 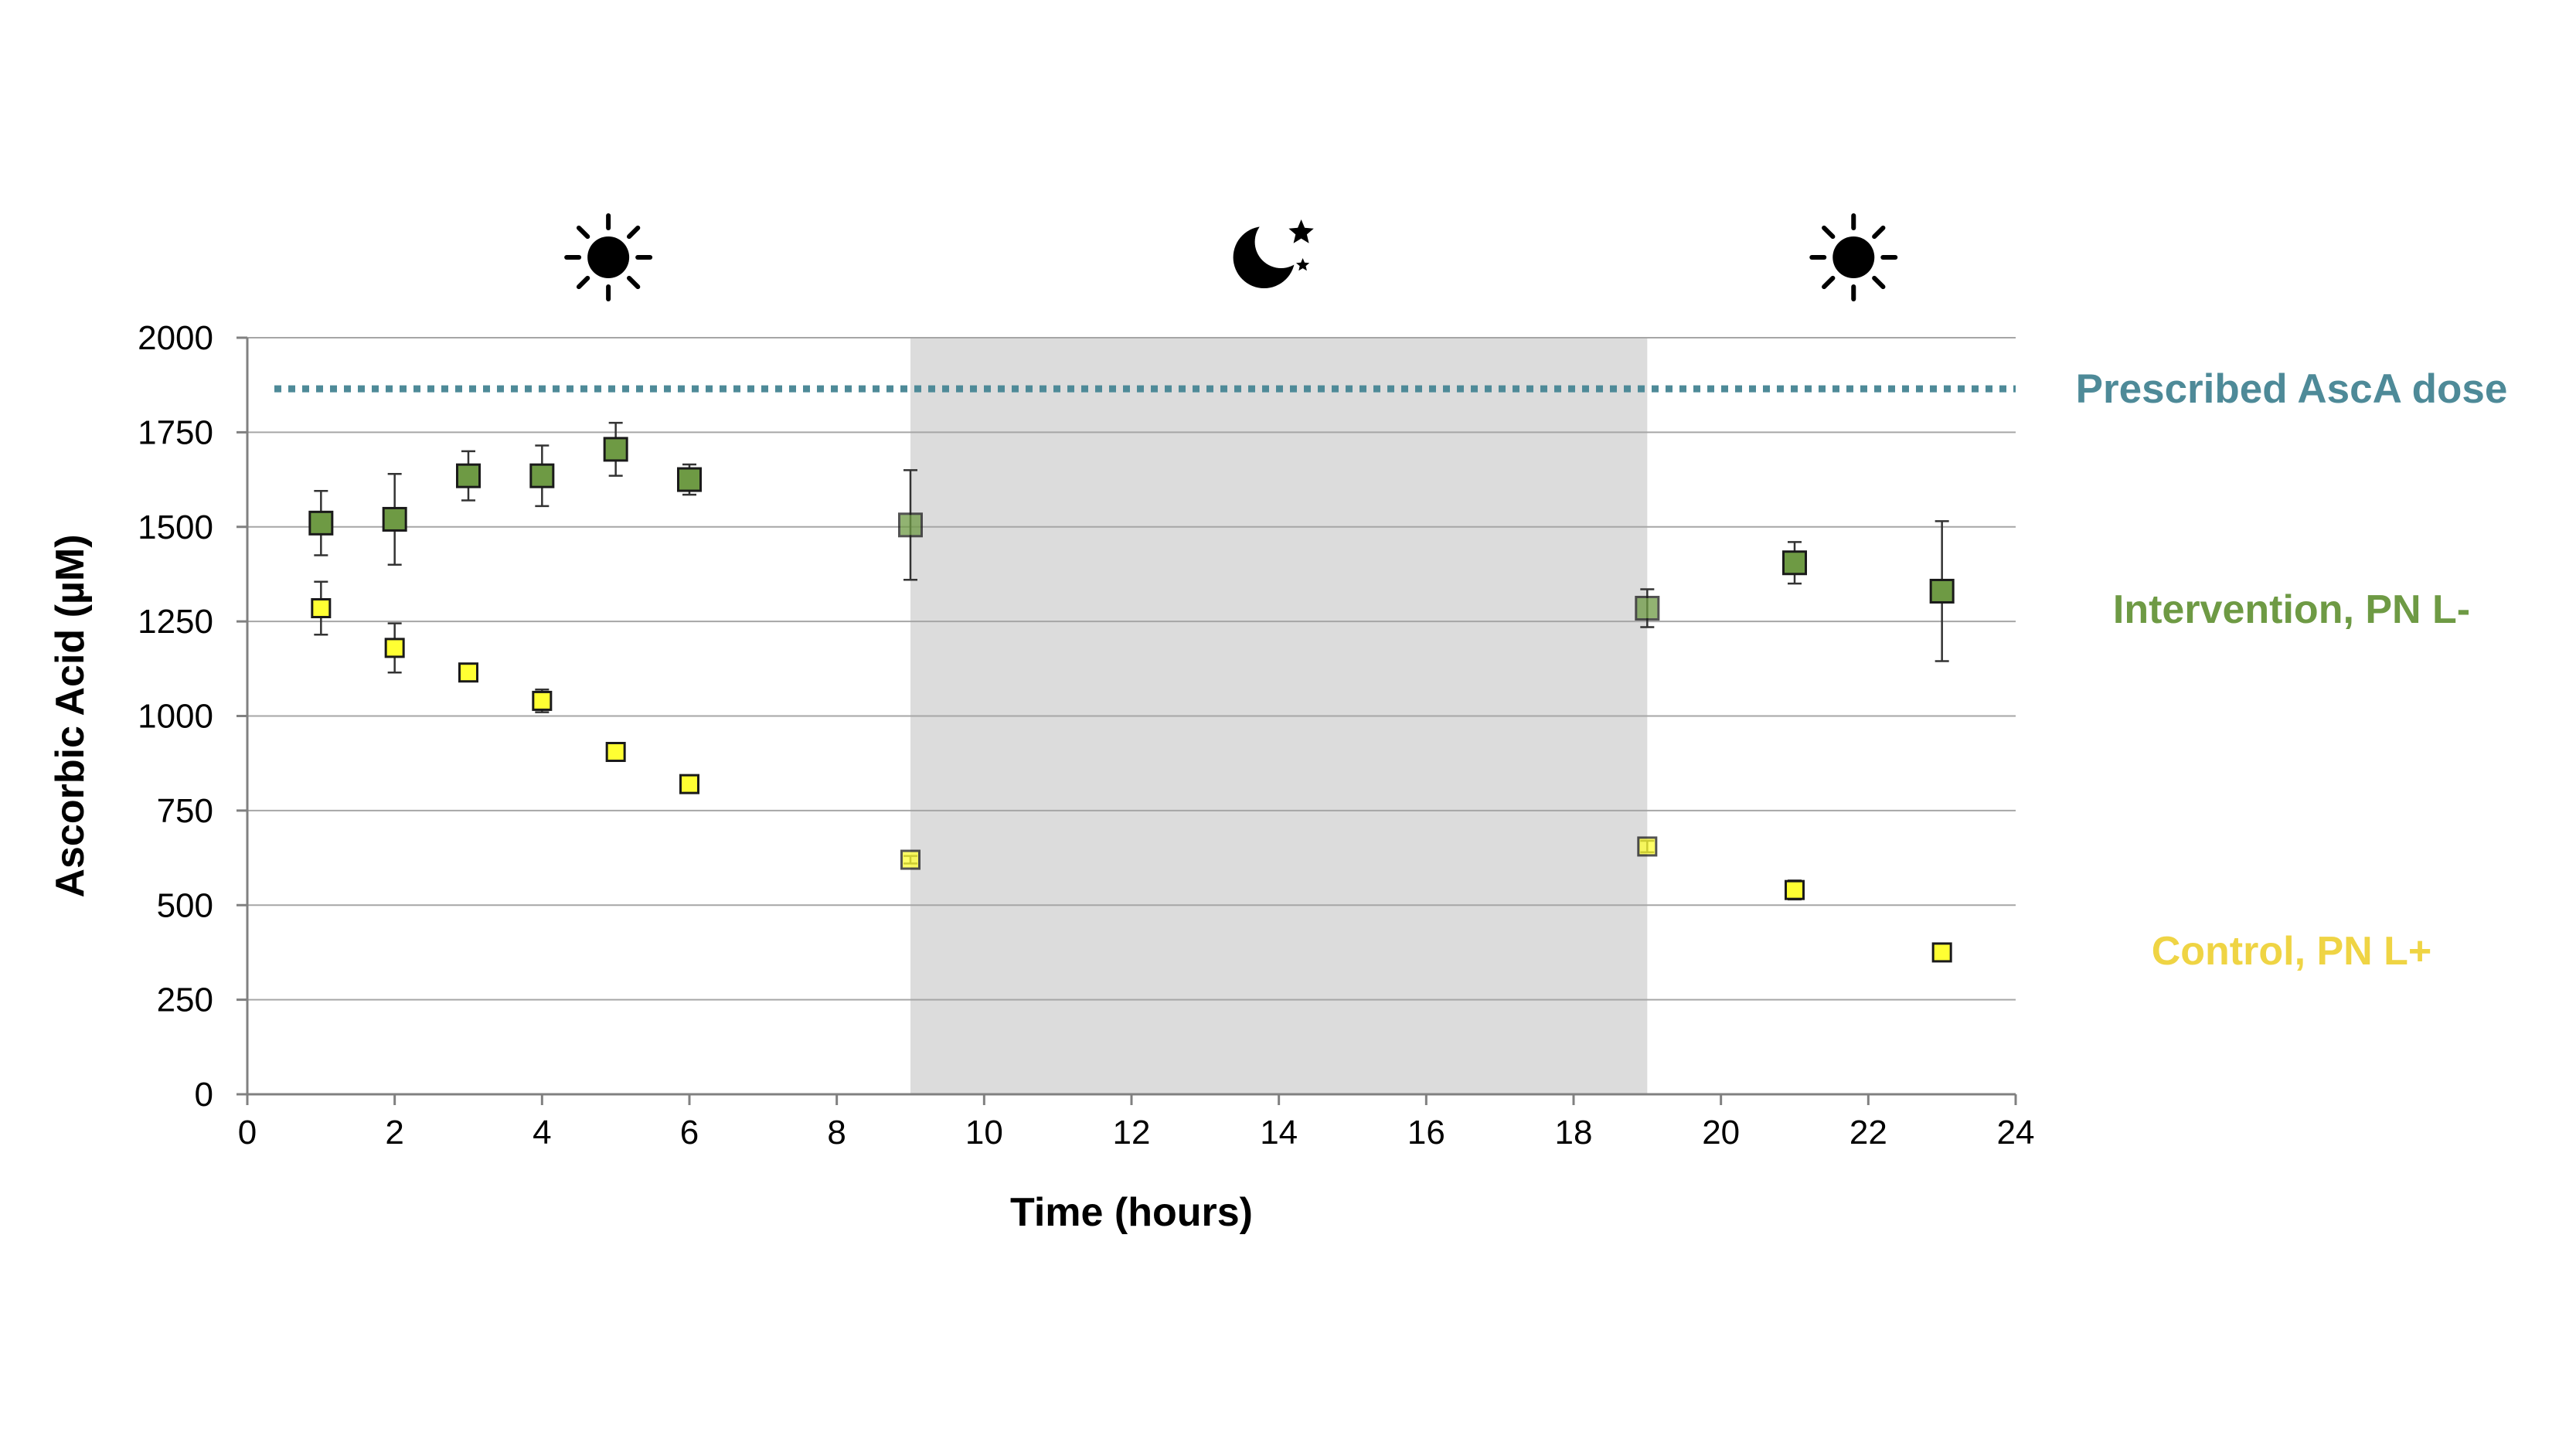 What do you see at coordinates (1132, 1133) in the screenshot?
I see `x-tick-label: 12` at bounding box center [1132, 1133].